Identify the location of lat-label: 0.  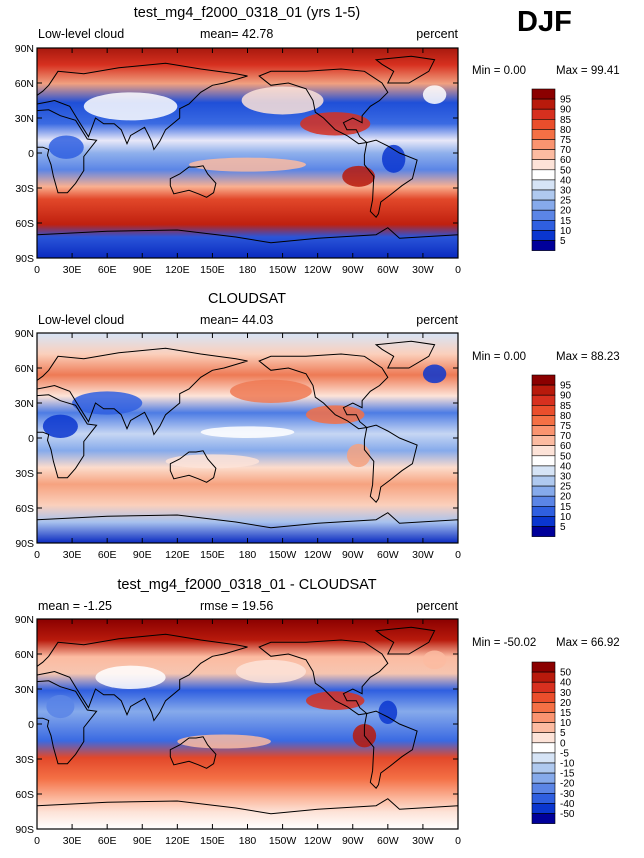
(31, 439).